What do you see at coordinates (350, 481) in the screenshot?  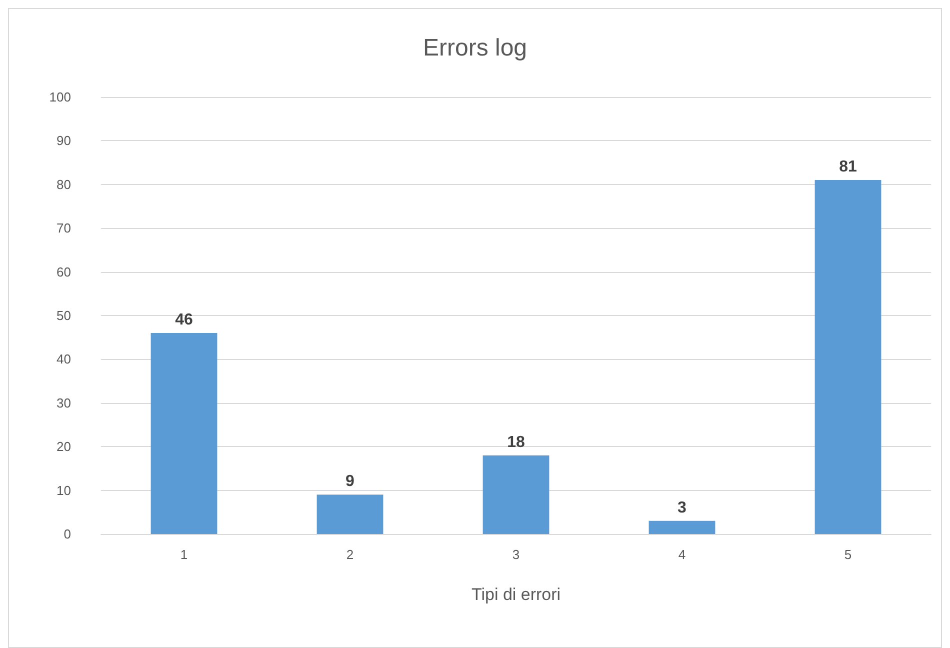 I see `data-label: 9` at bounding box center [350, 481].